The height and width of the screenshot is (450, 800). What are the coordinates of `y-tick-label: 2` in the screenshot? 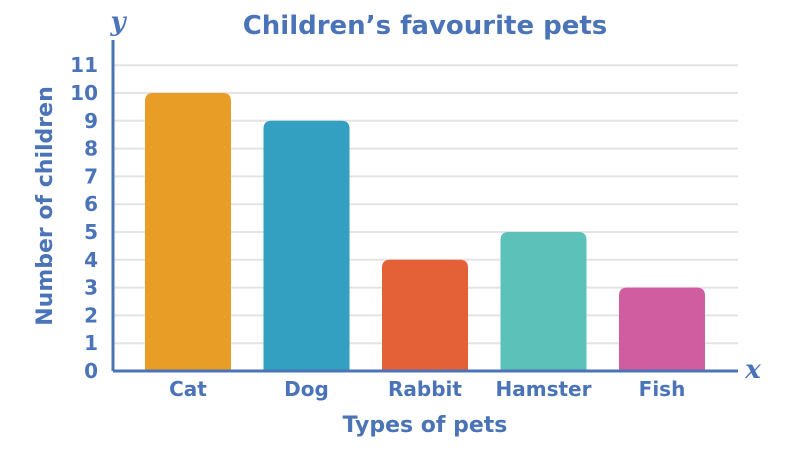 It's located at (91, 315).